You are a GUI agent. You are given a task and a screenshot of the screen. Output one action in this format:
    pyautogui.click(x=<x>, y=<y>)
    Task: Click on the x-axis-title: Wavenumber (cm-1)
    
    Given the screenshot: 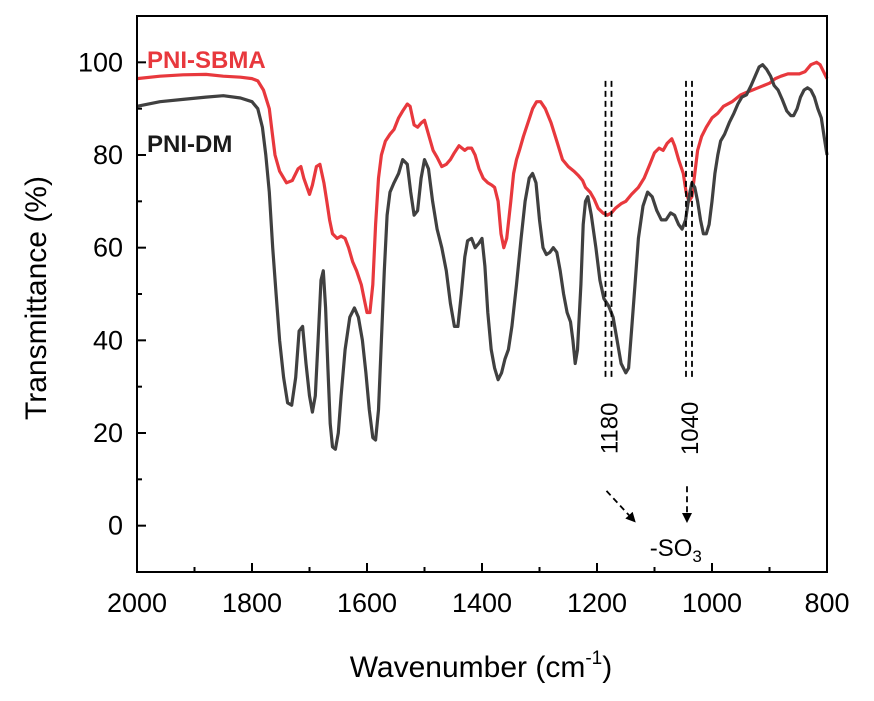 What is the action you would take?
    pyautogui.click(x=481, y=666)
    